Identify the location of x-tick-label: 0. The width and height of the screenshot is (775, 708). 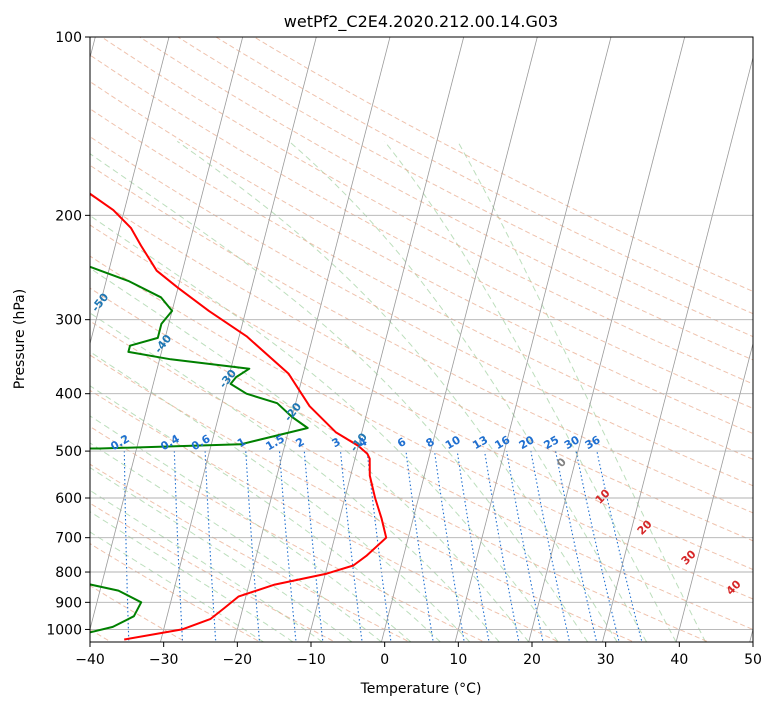
(384, 660).